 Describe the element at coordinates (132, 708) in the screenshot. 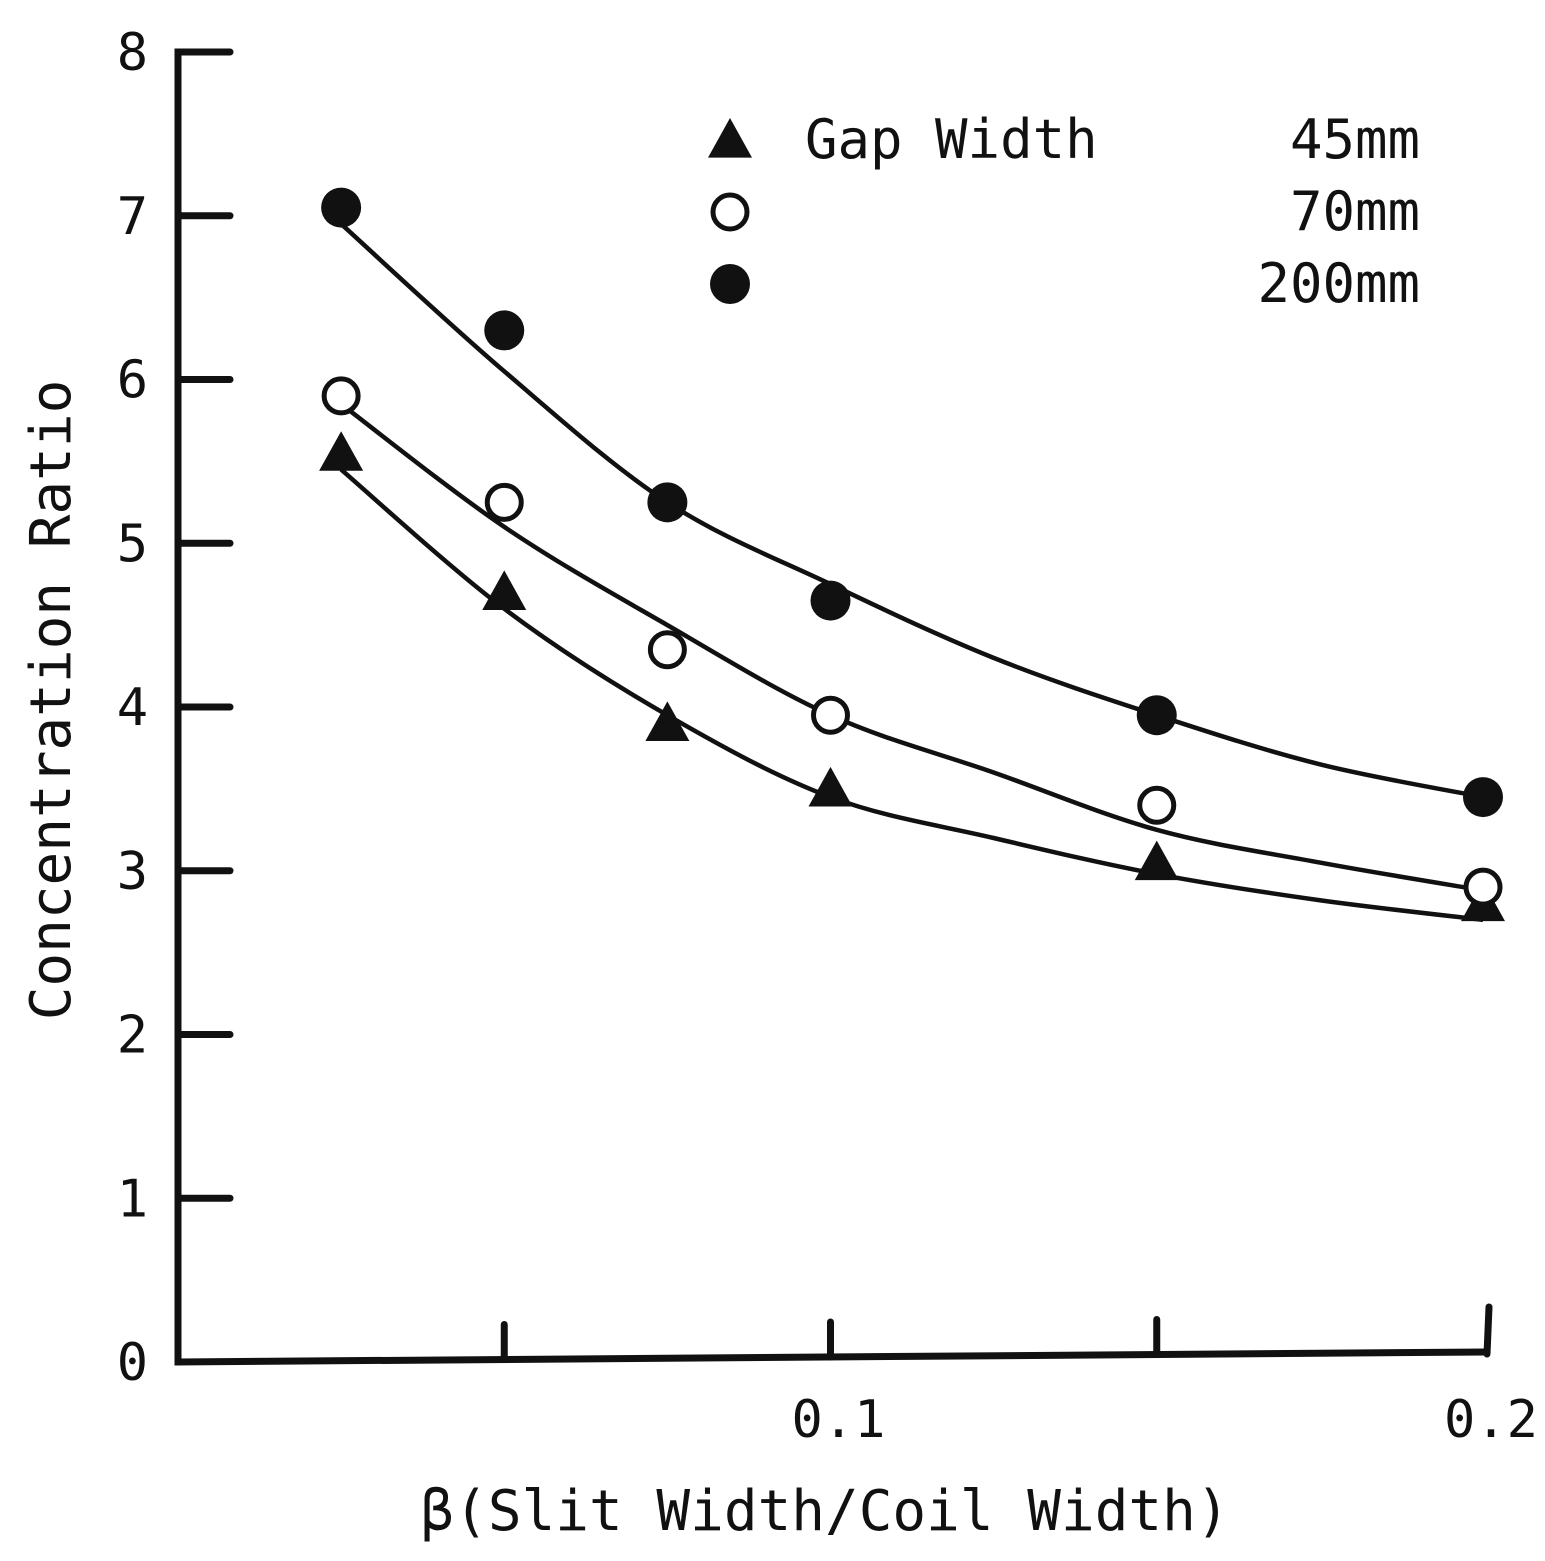

I see `y-tick-label-4: 4` at that location.